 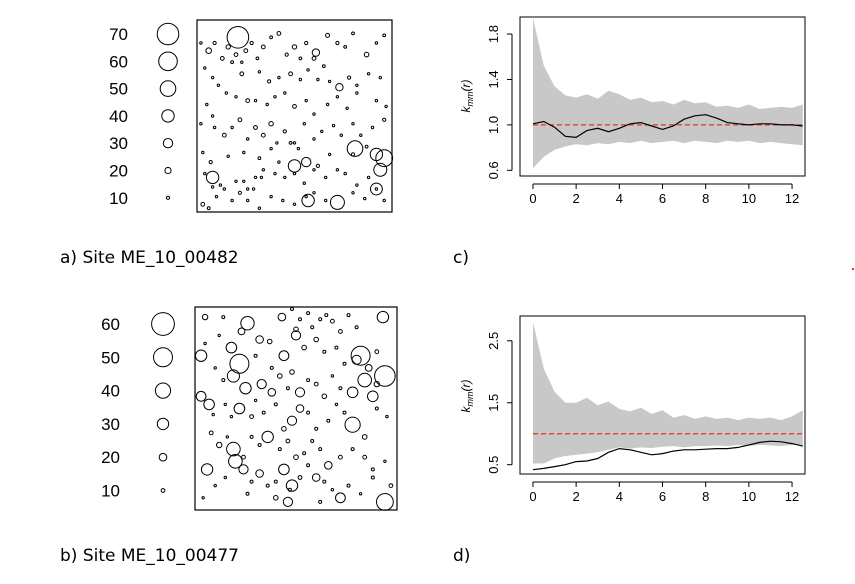 I want to click on legend-label-b-2: 40, so click(x=110, y=391).